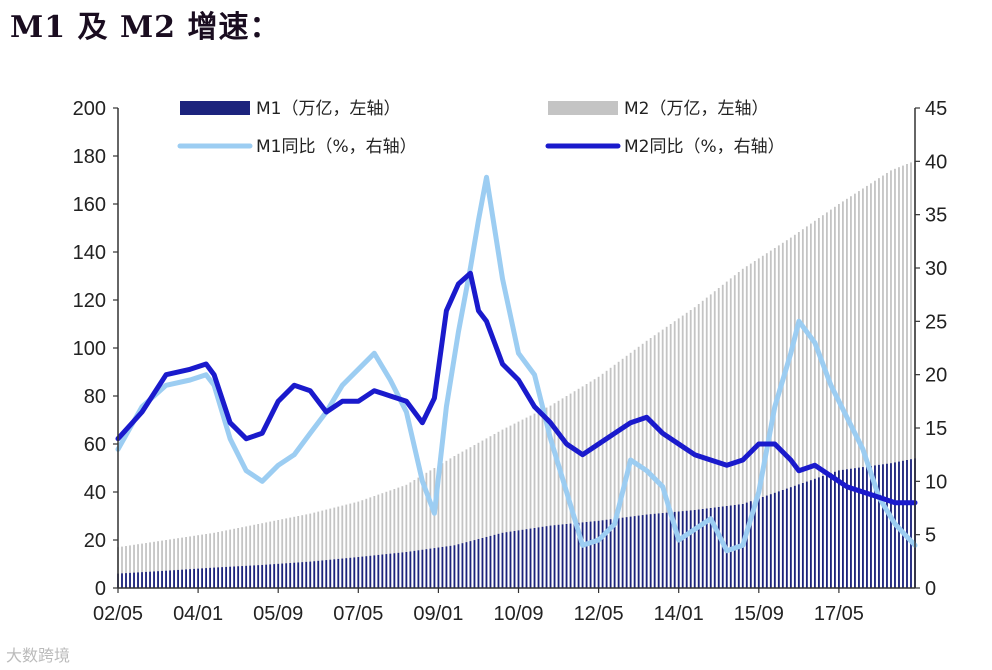 The height and width of the screenshot is (670, 992). Describe the element at coordinates (95, 445) in the screenshot. I see `left-tick-label: 60` at that location.